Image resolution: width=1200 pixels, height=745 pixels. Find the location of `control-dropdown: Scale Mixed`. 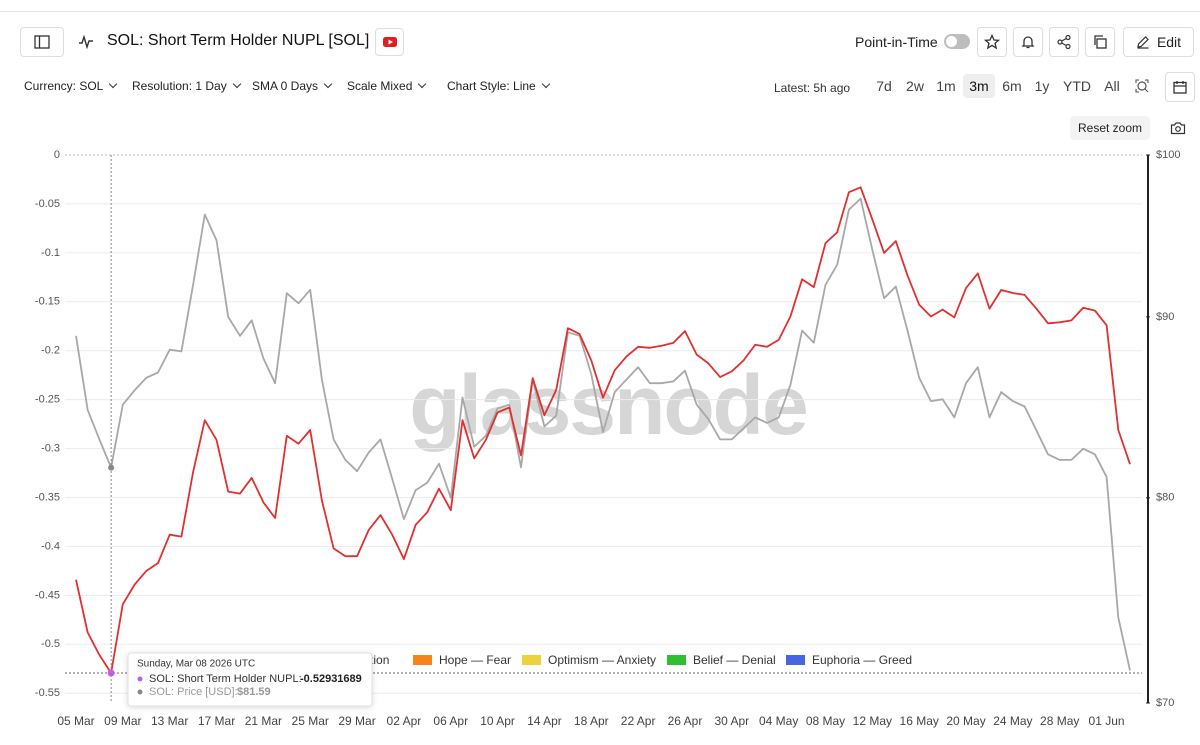

control-dropdown: Scale Mixed is located at coordinates (386, 86).